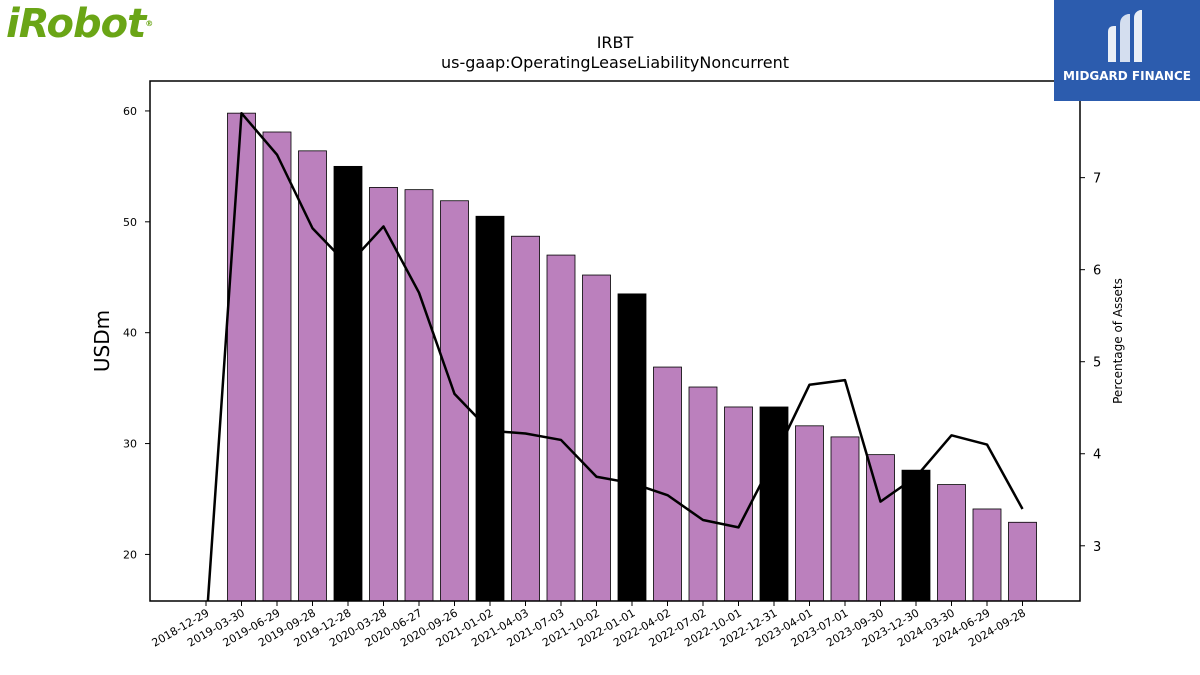 Image resolution: width=1200 pixels, height=675 pixels. I want to click on chart-title: IRBT, so click(615, 42).